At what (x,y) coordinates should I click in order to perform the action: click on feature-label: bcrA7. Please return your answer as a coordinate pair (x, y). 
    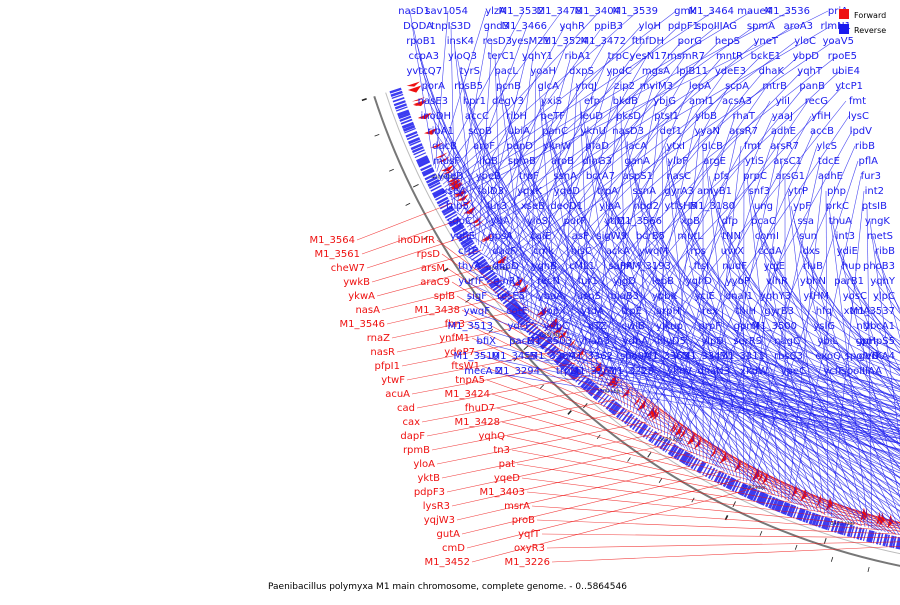
    Looking at the image, I should click on (600, 176).